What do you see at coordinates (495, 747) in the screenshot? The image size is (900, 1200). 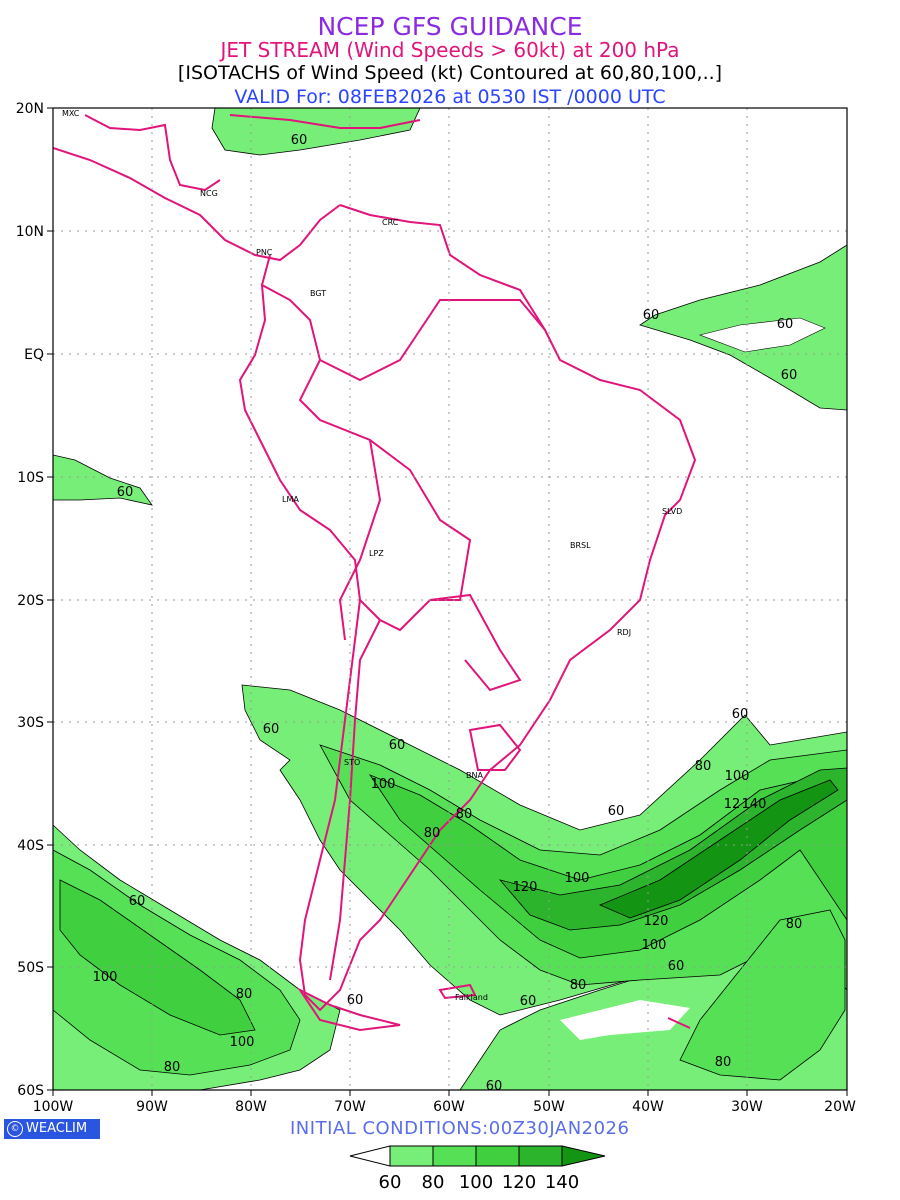 I see `border-uruguay` at bounding box center [495, 747].